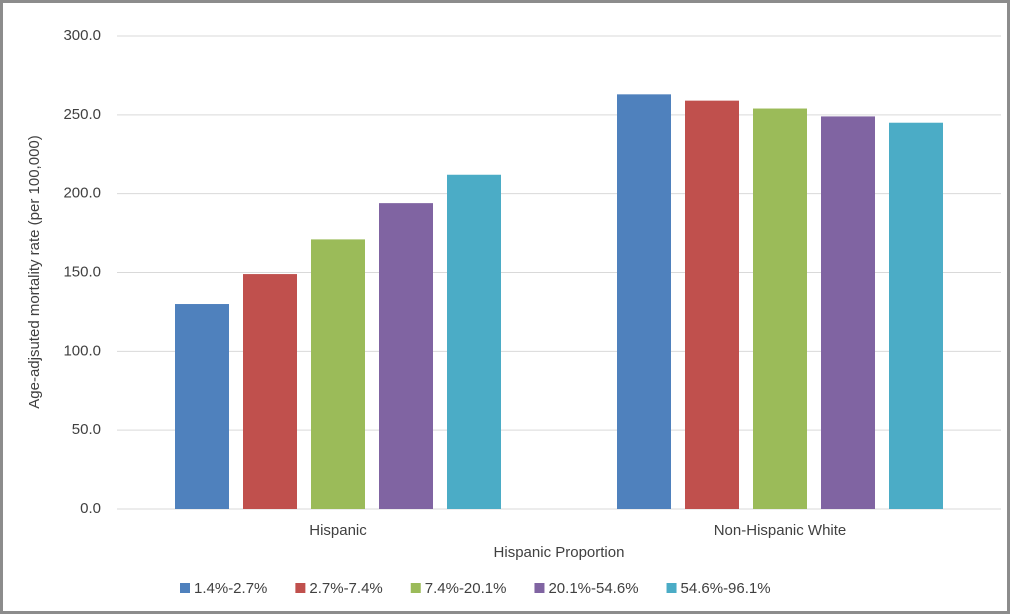 This screenshot has height=614, width=1010. Describe the element at coordinates (559, 552) in the screenshot. I see `x-axis-title: Hispanic Proportion` at that location.